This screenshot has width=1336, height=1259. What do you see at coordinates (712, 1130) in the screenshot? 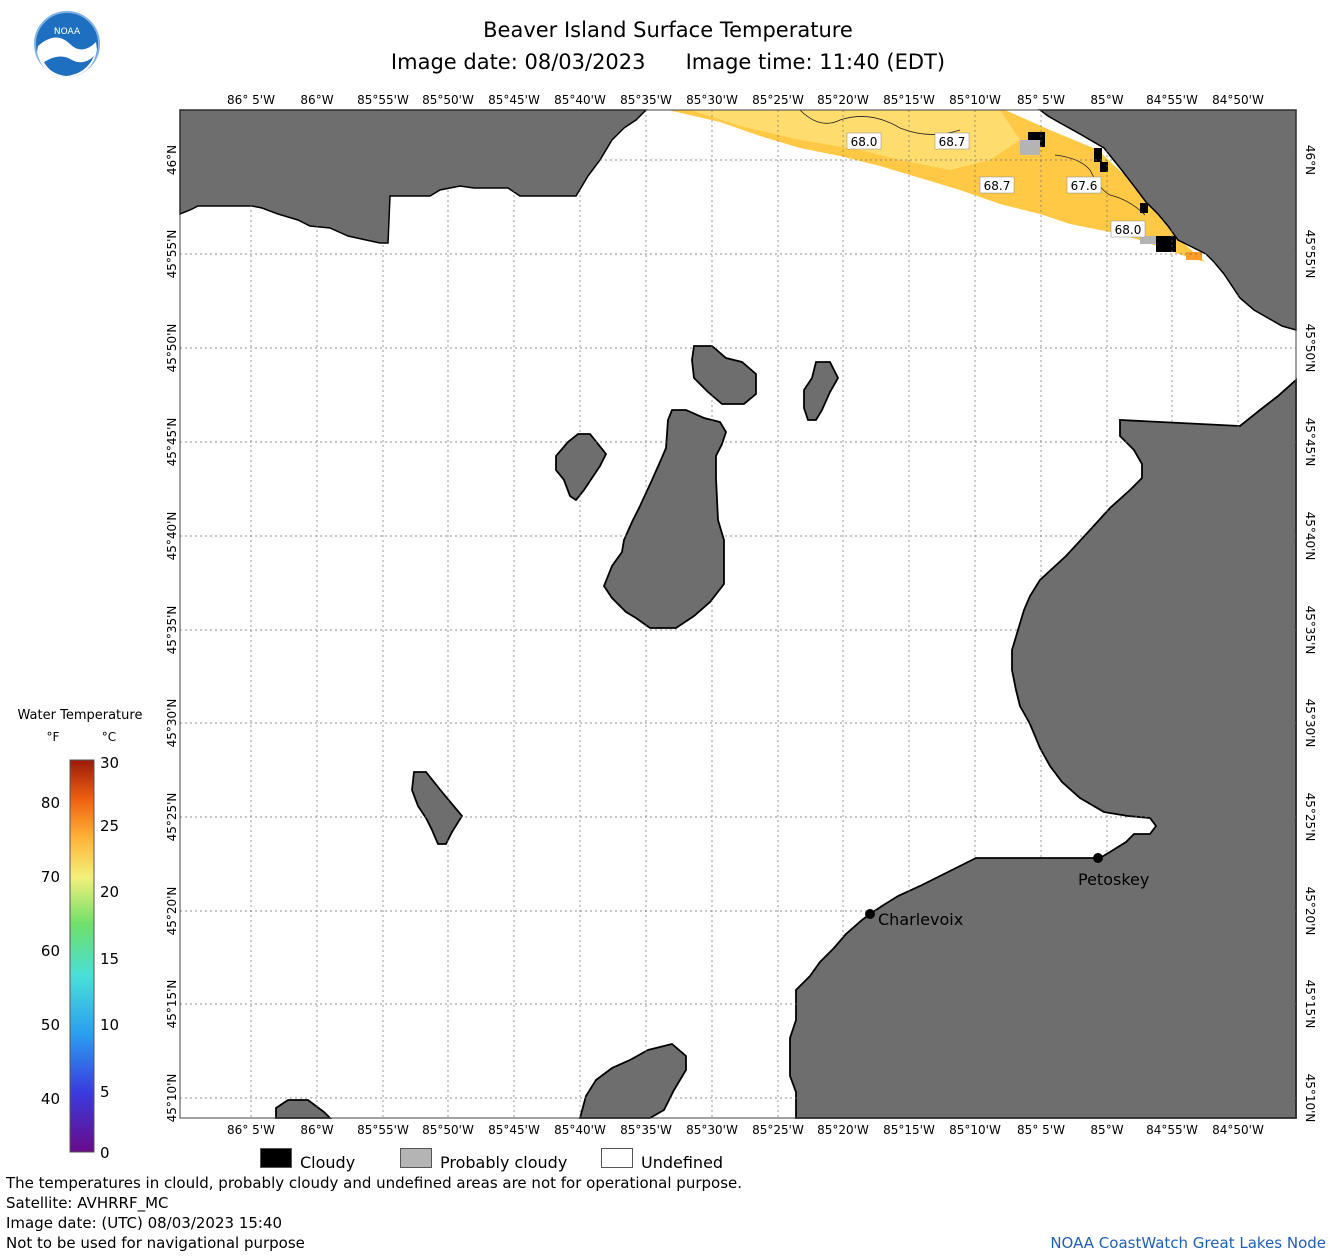
I see `lon-label-bottom: 85°30'W` at bounding box center [712, 1130].